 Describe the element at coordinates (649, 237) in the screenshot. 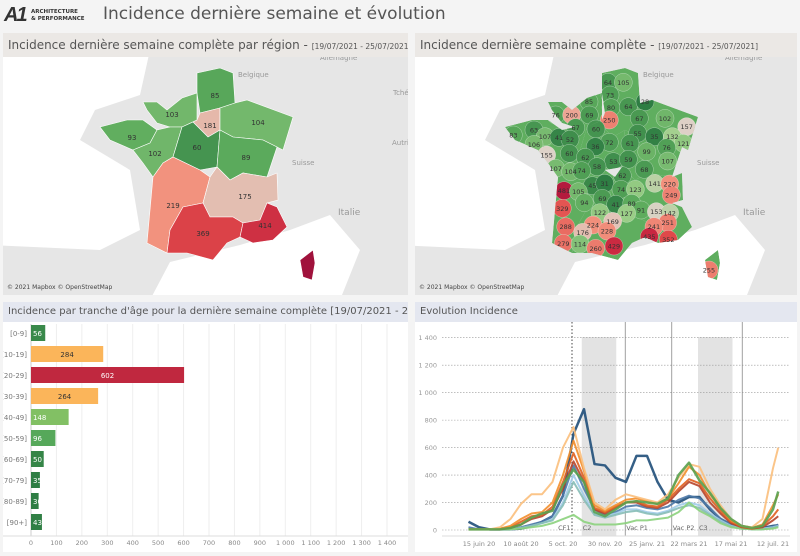

I see `department-value-label: 435` at that location.